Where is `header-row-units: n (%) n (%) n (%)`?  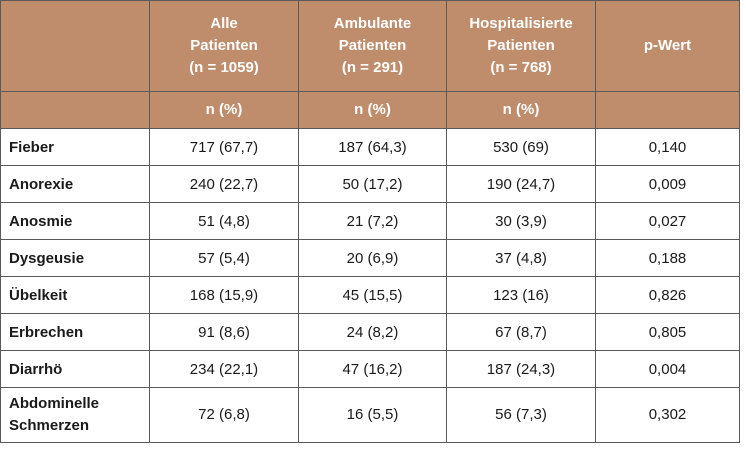 header-row-units: n (%) n (%) n (%) is located at coordinates (370, 110).